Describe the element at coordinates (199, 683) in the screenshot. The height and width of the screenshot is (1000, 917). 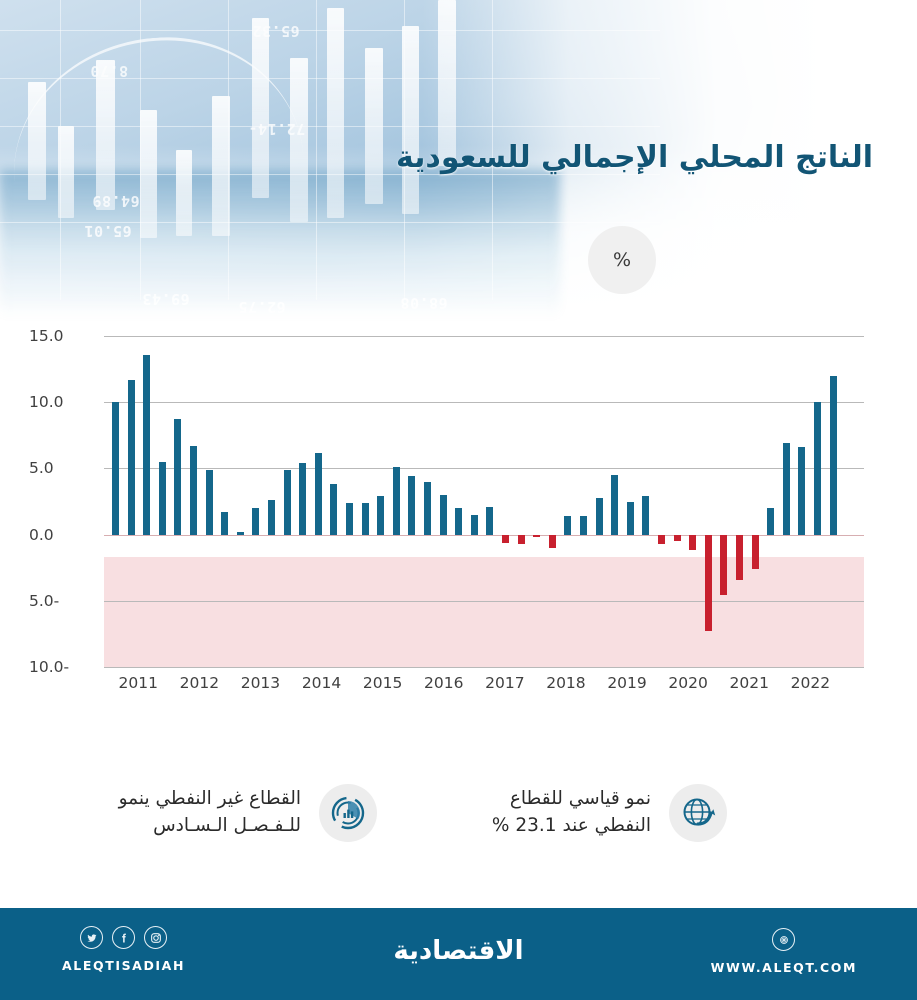
I see `x-axis-tick-label: 2012` at that location.